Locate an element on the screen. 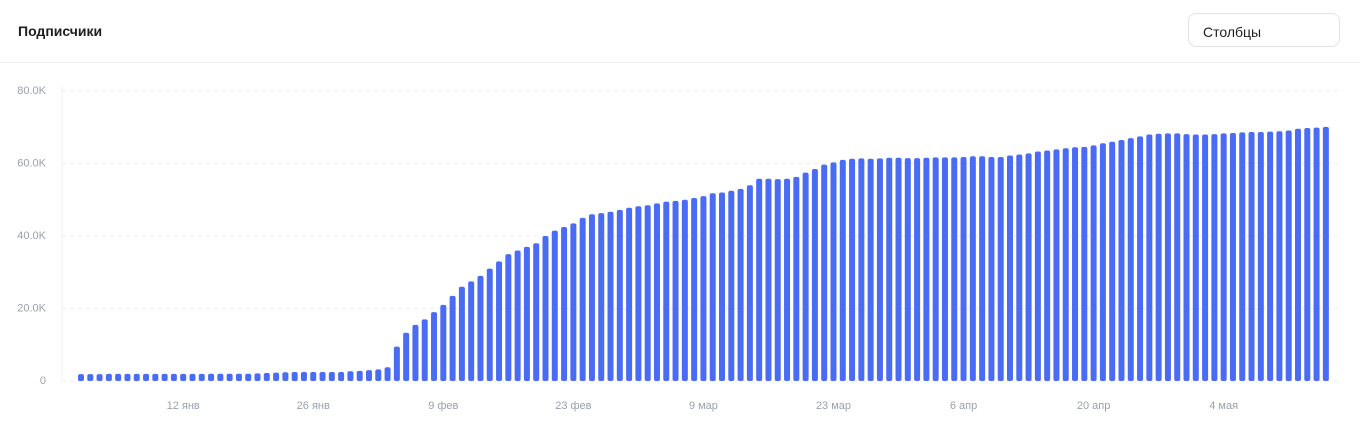 This screenshot has height=430, width=1360. x-tick-label: 23 фев is located at coordinates (573, 406).